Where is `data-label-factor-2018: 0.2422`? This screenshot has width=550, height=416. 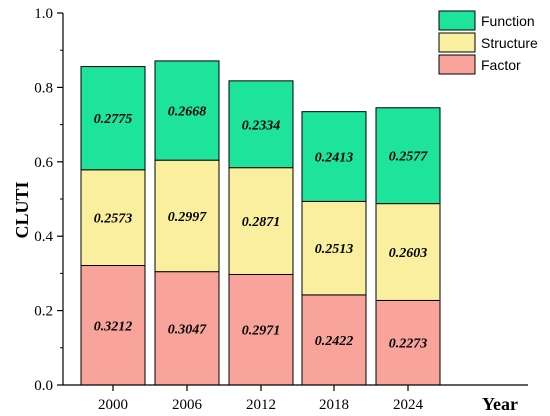
data-label-factor-2018: 0.2422 is located at coordinates (334, 341).